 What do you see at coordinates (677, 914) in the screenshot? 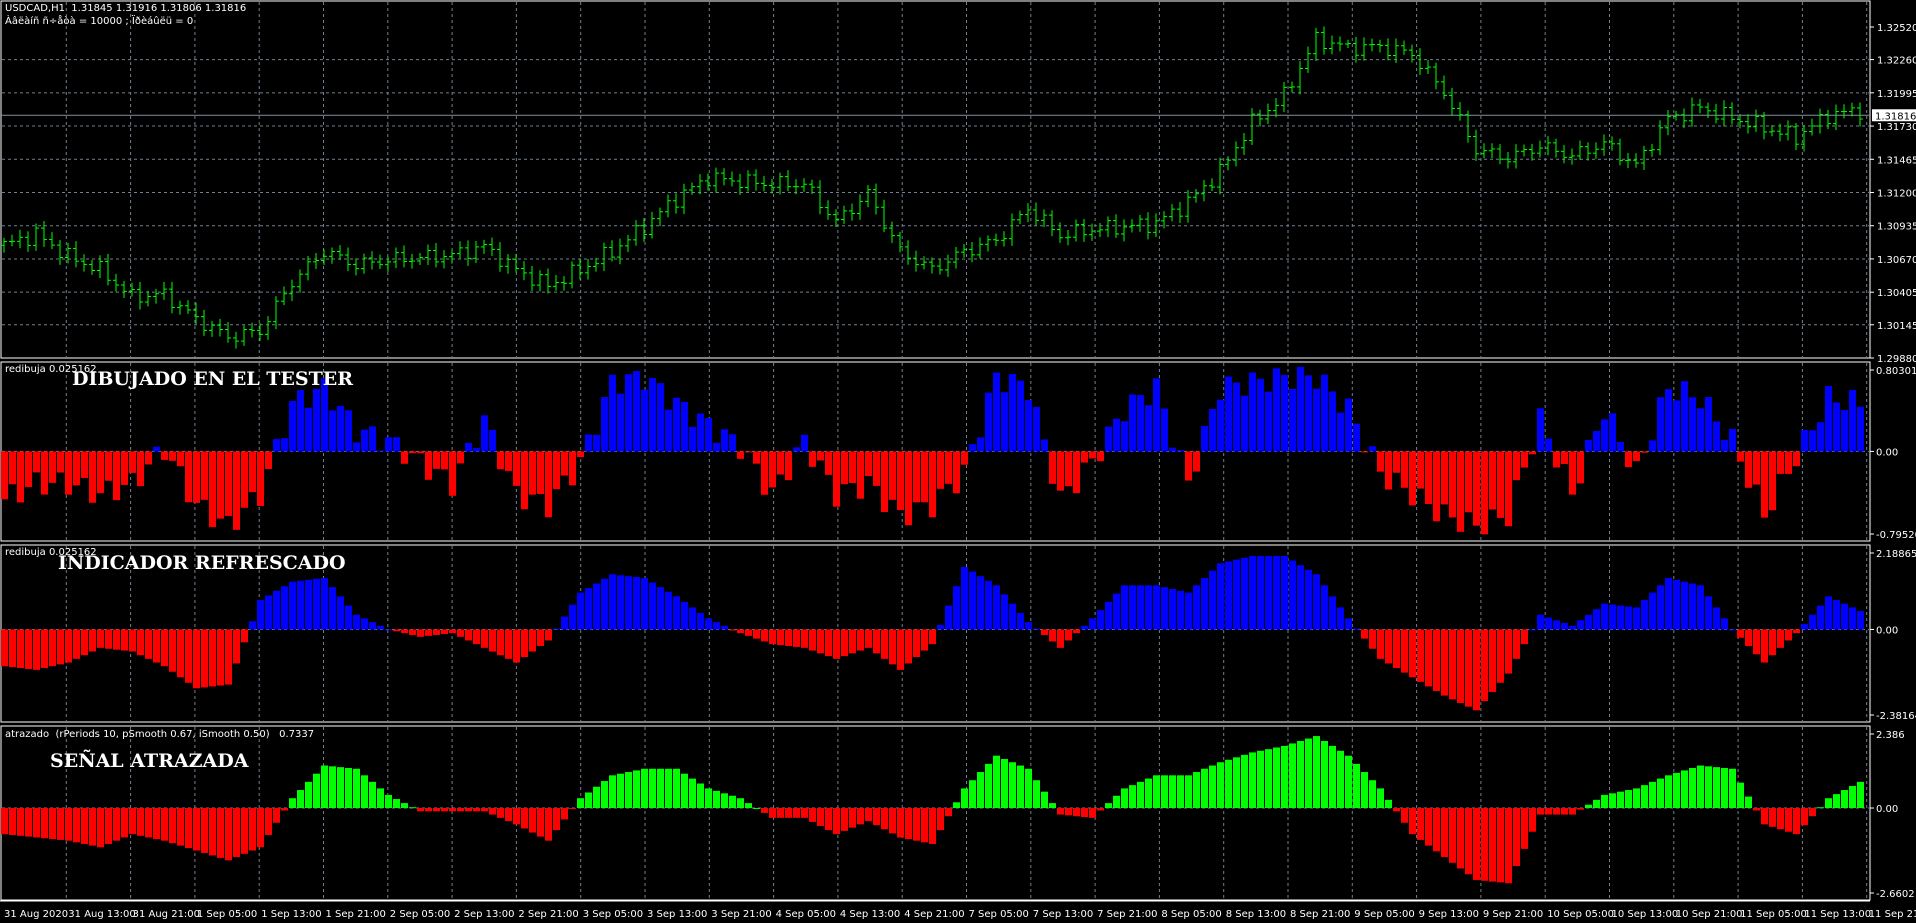
I see `time-tick-label: 3 Sep 13:00` at bounding box center [677, 914].